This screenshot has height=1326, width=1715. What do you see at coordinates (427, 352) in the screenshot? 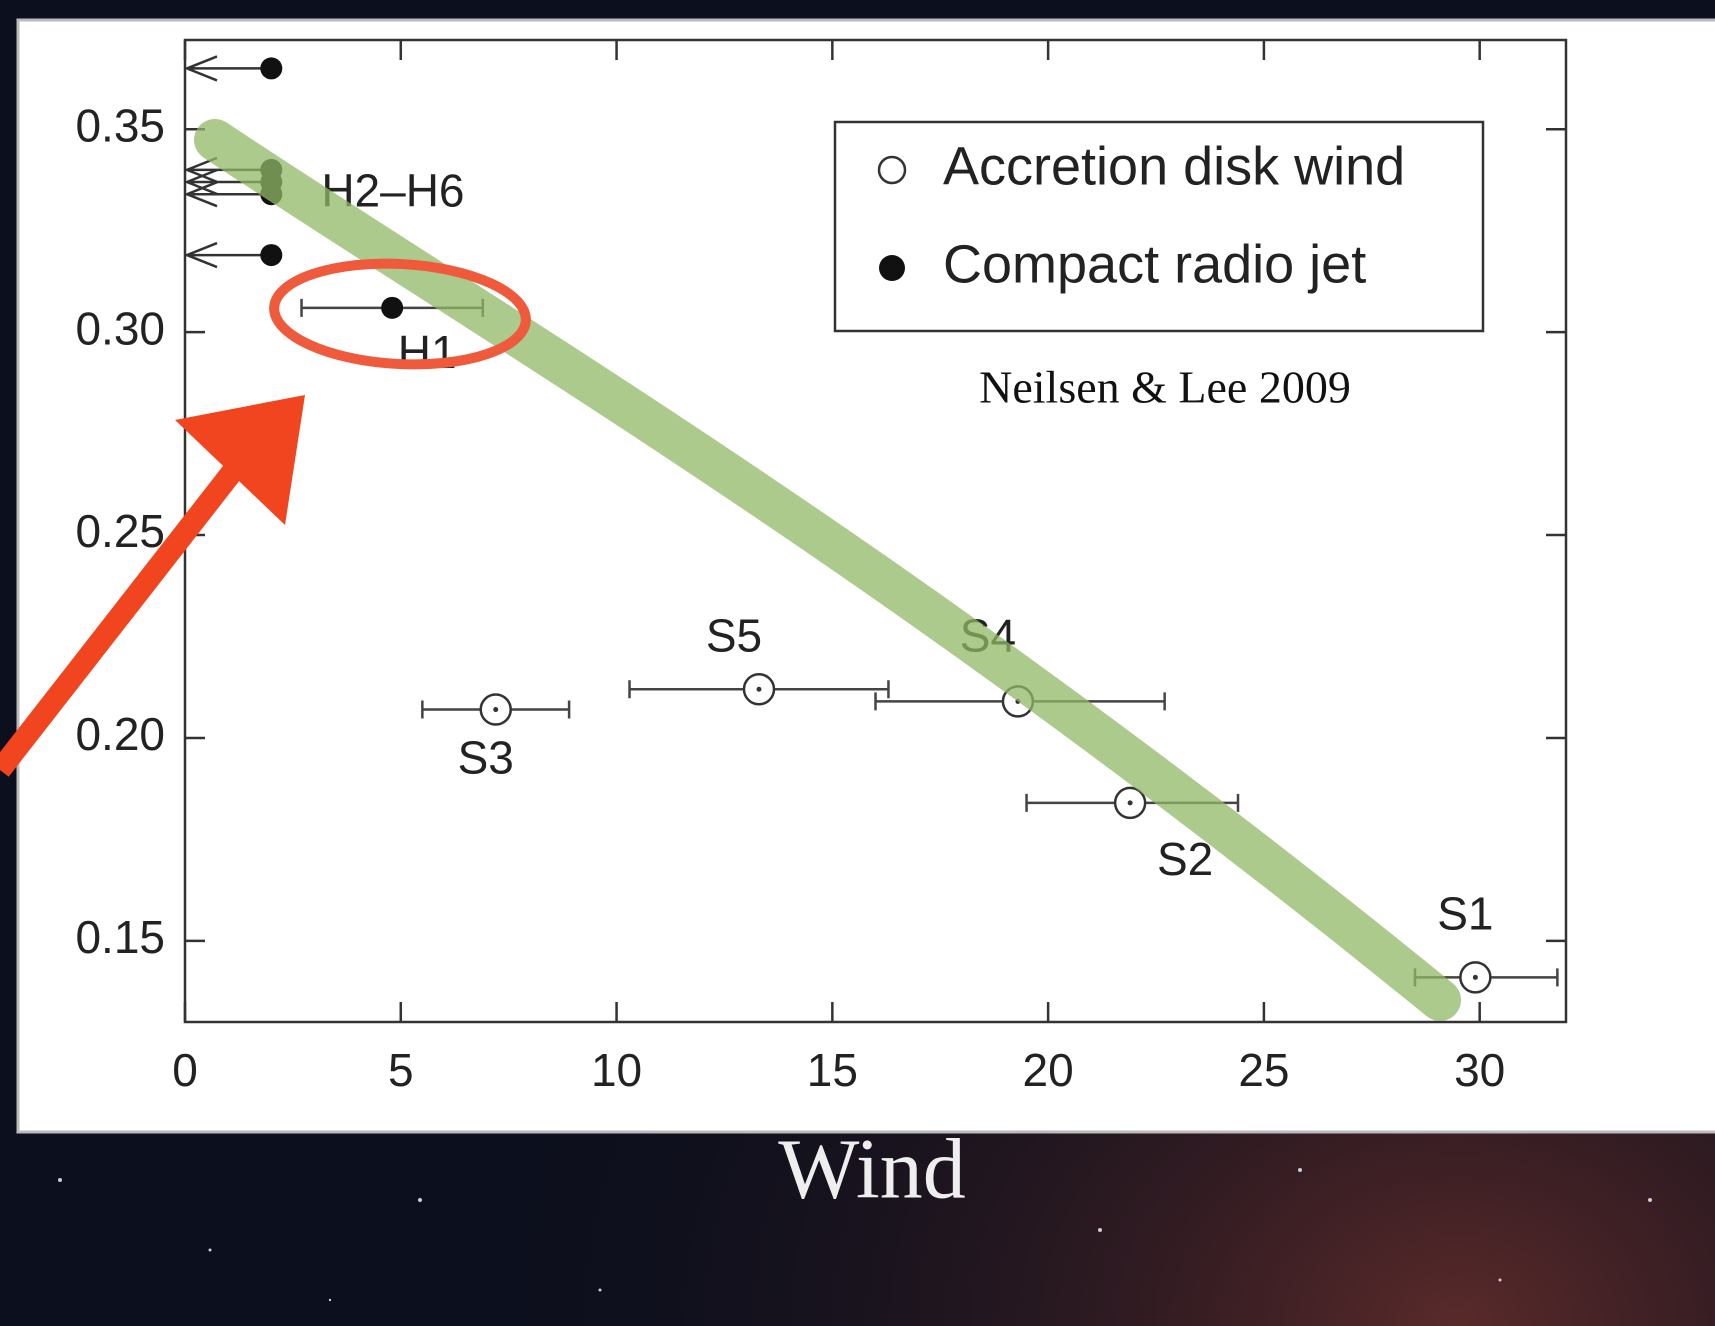
I see `point-label: H1` at bounding box center [427, 352].